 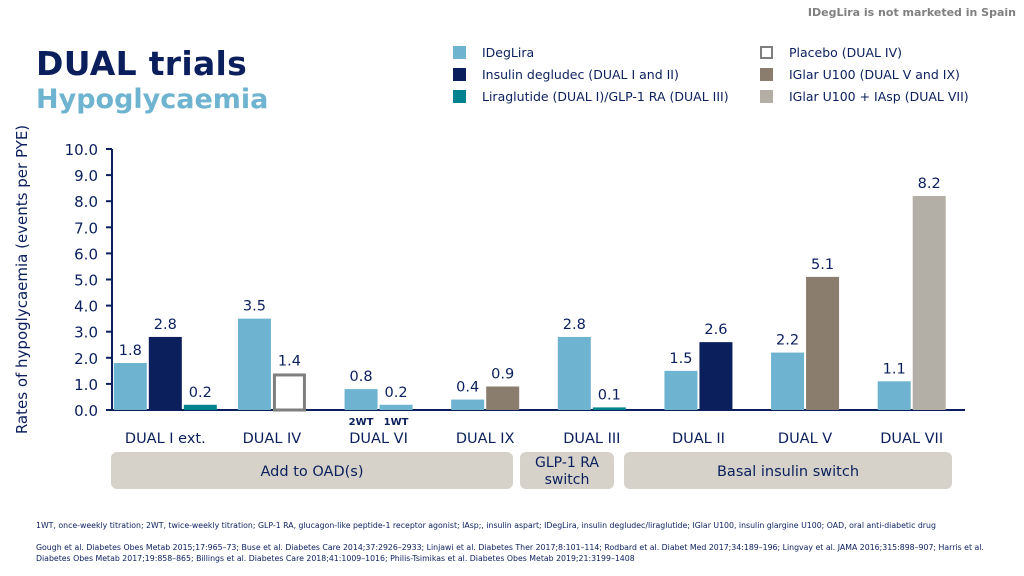 I want to click on group-glp-1-ra-switch-label-line1: GLP-1 RA, so click(x=567, y=463).